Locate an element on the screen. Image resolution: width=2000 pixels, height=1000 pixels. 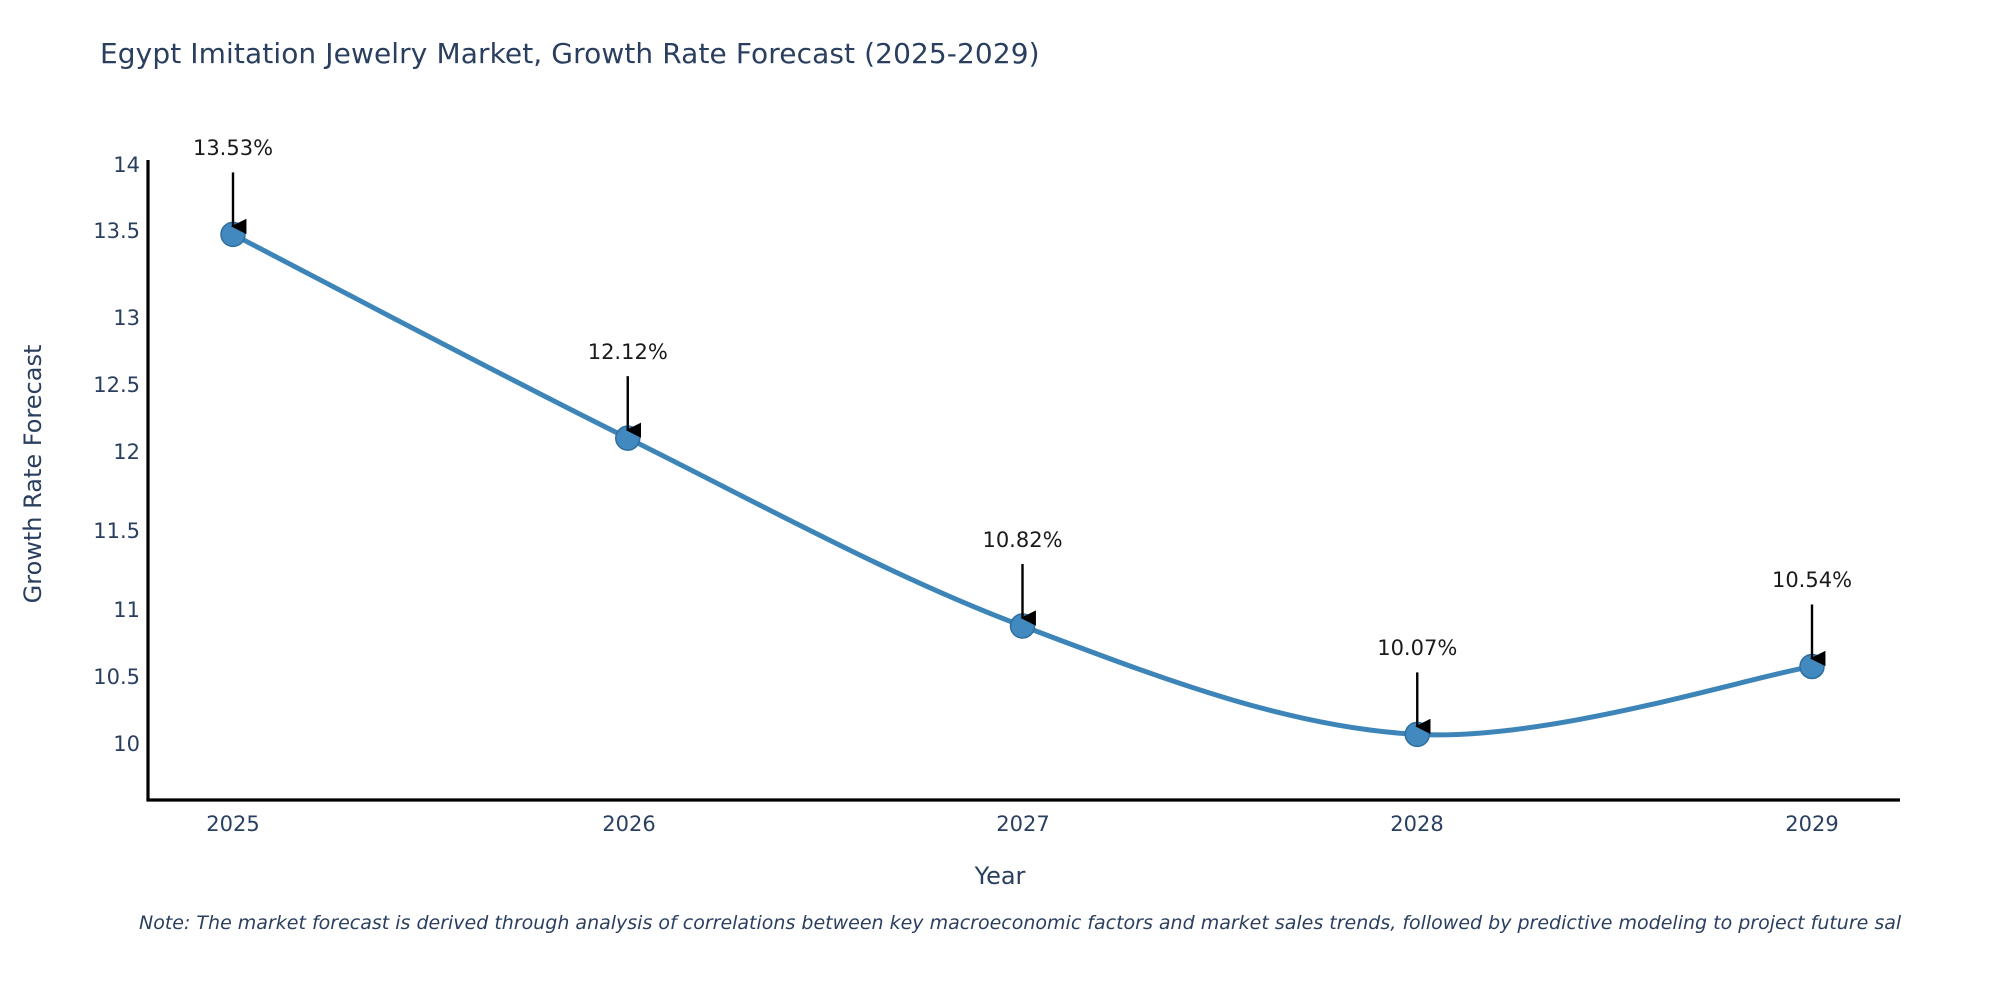
y-axis-ticks: 14 13.5 13 12.5 12 11.5 11 10.5 10 is located at coordinates (70, 500).